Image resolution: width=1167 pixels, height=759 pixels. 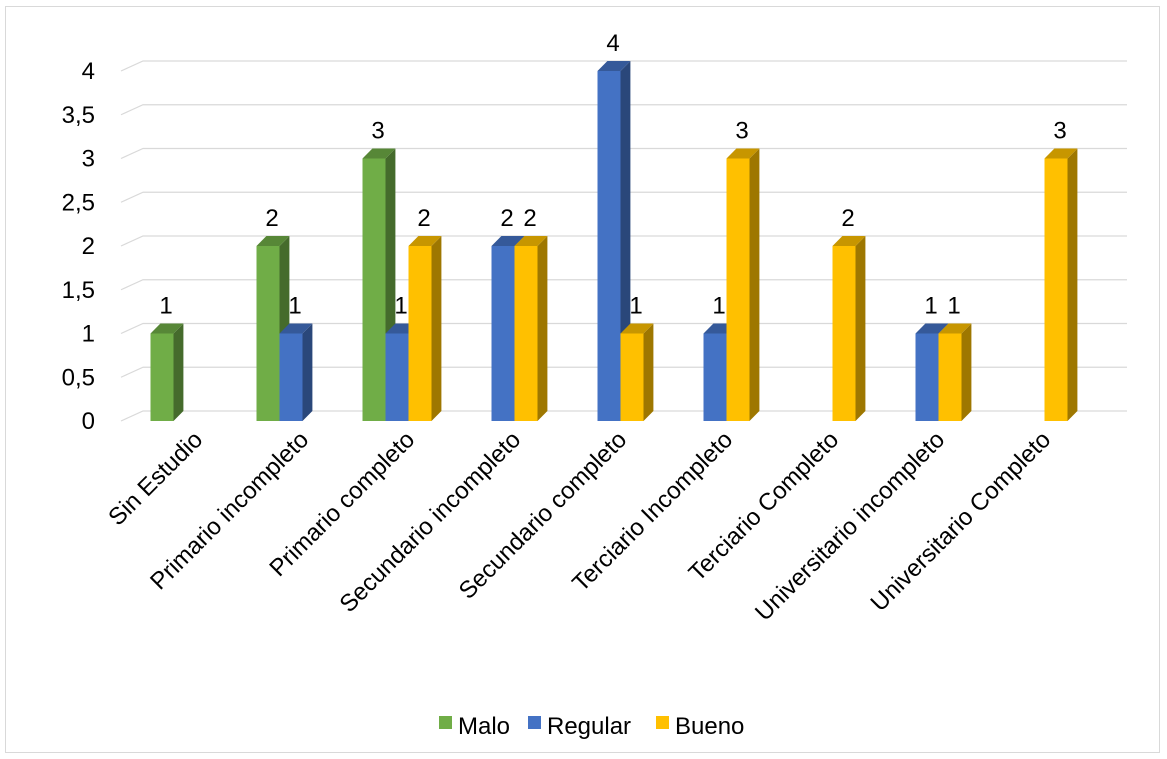 I want to click on y-tick-label: 3,5, so click(x=78, y=115).